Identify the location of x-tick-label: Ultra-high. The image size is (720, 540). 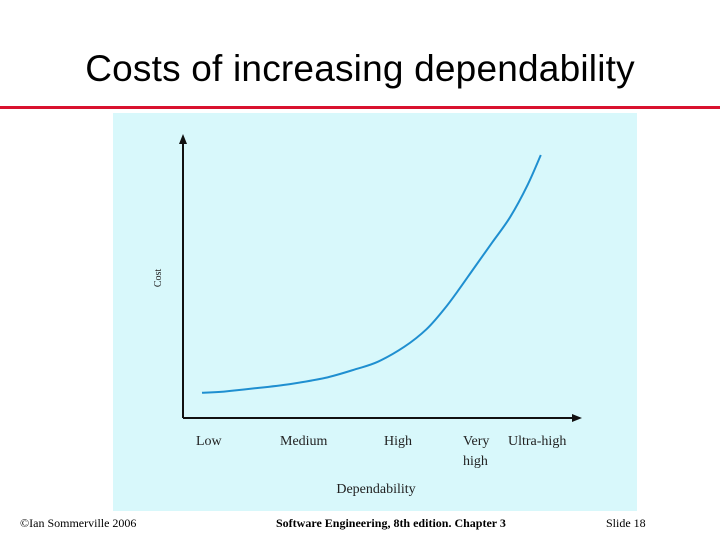
(537, 441).